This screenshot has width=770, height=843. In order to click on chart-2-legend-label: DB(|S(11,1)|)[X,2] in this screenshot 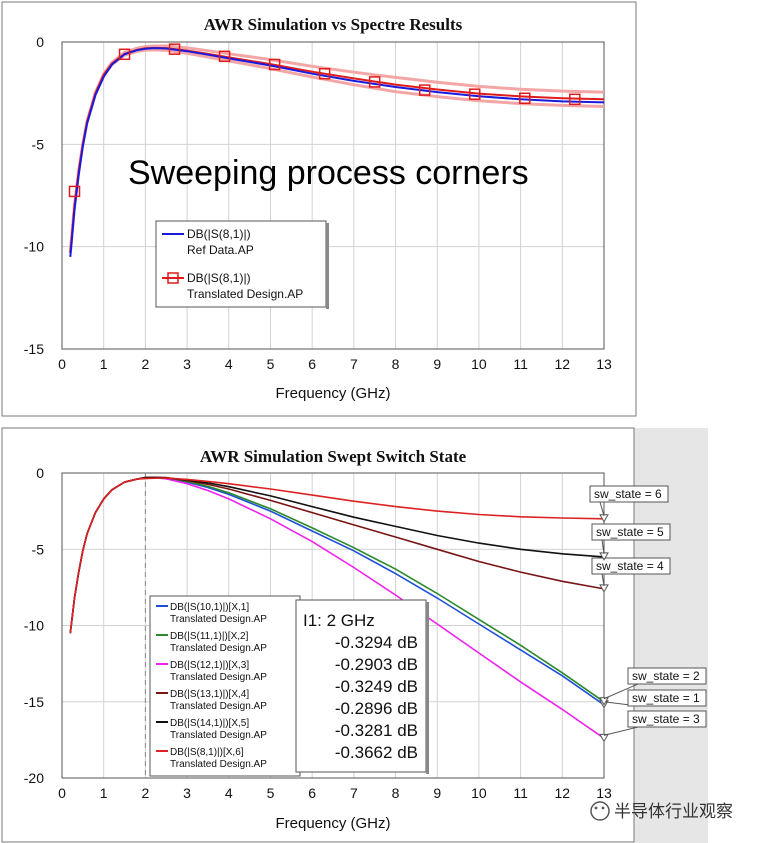, I will do `click(209, 636)`.